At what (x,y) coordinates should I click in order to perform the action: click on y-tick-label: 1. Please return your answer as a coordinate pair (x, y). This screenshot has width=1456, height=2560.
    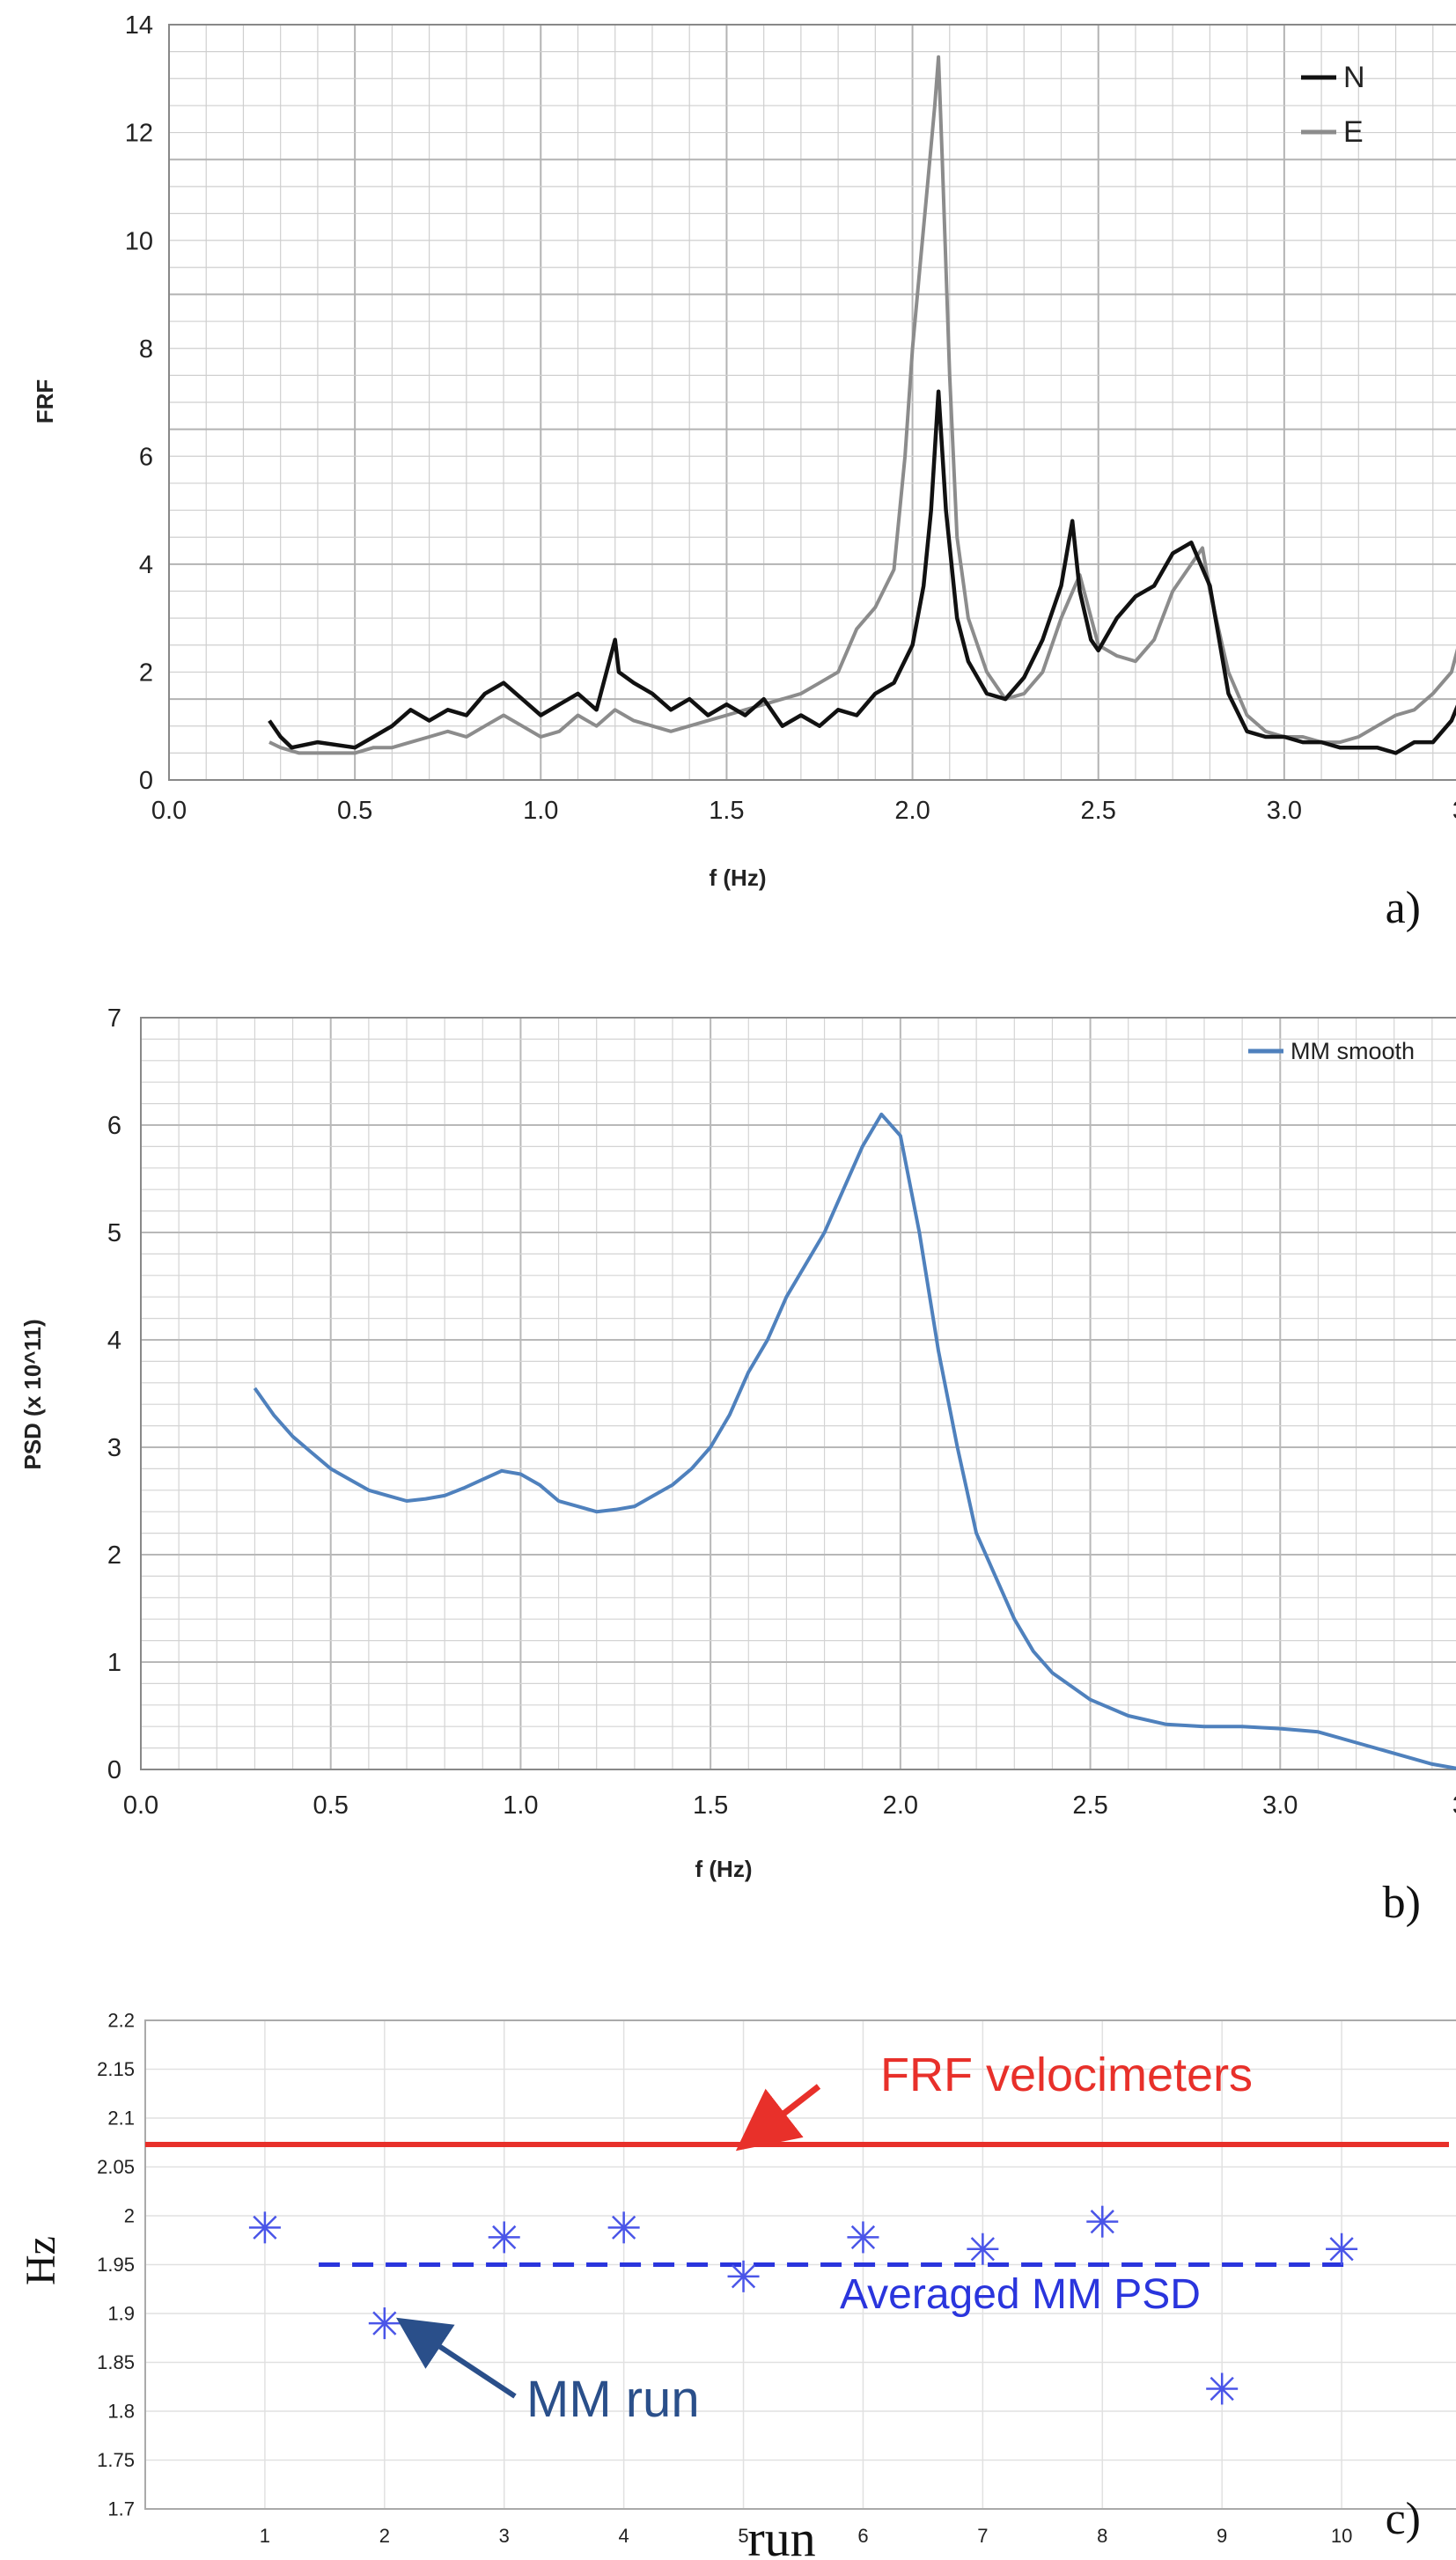
    Looking at the image, I should click on (114, 1663).